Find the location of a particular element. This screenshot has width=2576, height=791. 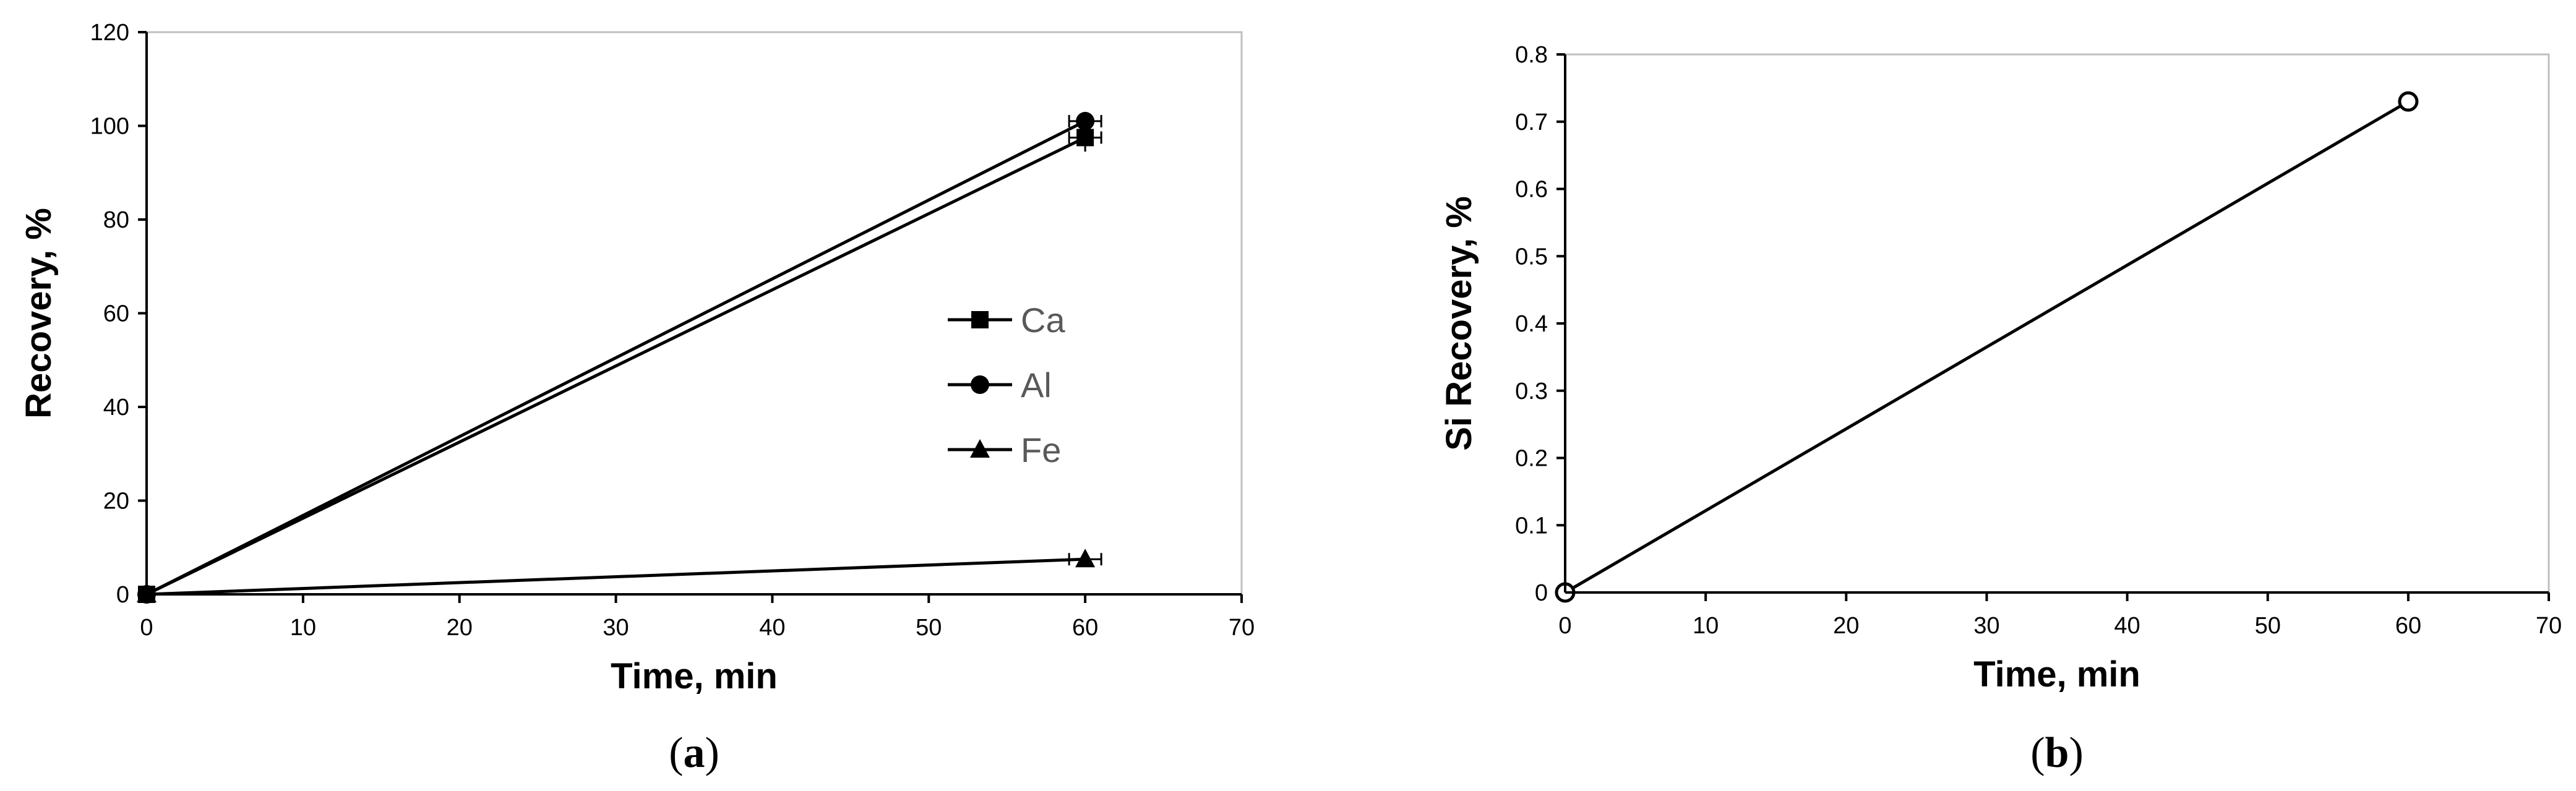

legend-item-ca: Ca is located at coordinates (1007, 320).